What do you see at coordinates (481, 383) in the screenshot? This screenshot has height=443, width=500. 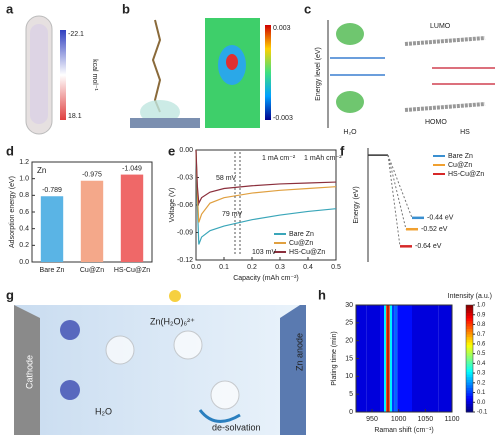 I see `colorbar-tick-label: 0.2` at bounding box center [481, 383].